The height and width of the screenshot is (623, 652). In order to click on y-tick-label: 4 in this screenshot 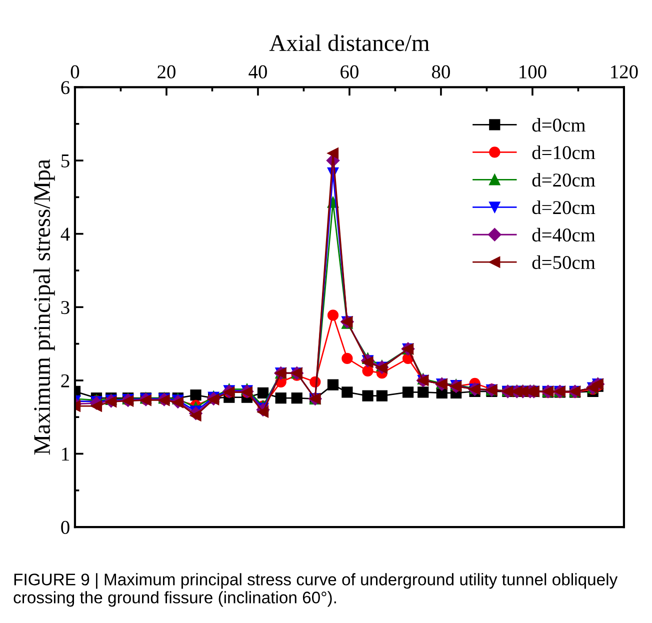, I will do `click(65, 234)`.